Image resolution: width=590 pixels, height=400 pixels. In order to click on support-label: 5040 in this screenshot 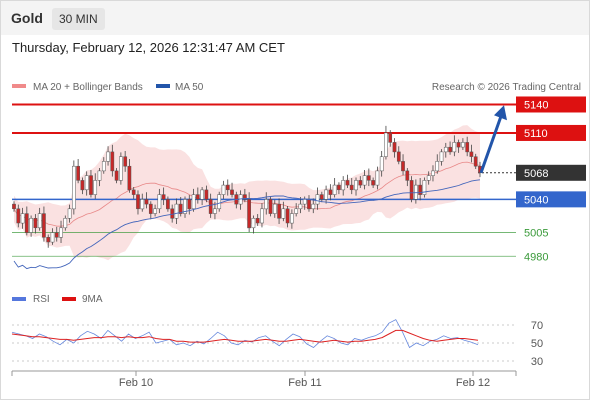, I will do `click(536, 200)`.